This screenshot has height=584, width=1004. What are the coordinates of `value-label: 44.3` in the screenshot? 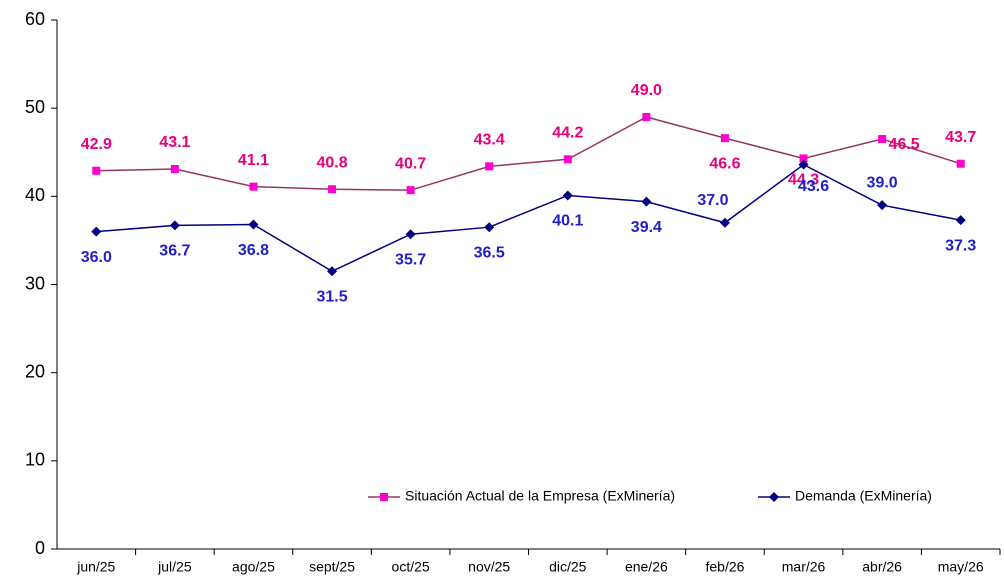 It's located at (803, 180).